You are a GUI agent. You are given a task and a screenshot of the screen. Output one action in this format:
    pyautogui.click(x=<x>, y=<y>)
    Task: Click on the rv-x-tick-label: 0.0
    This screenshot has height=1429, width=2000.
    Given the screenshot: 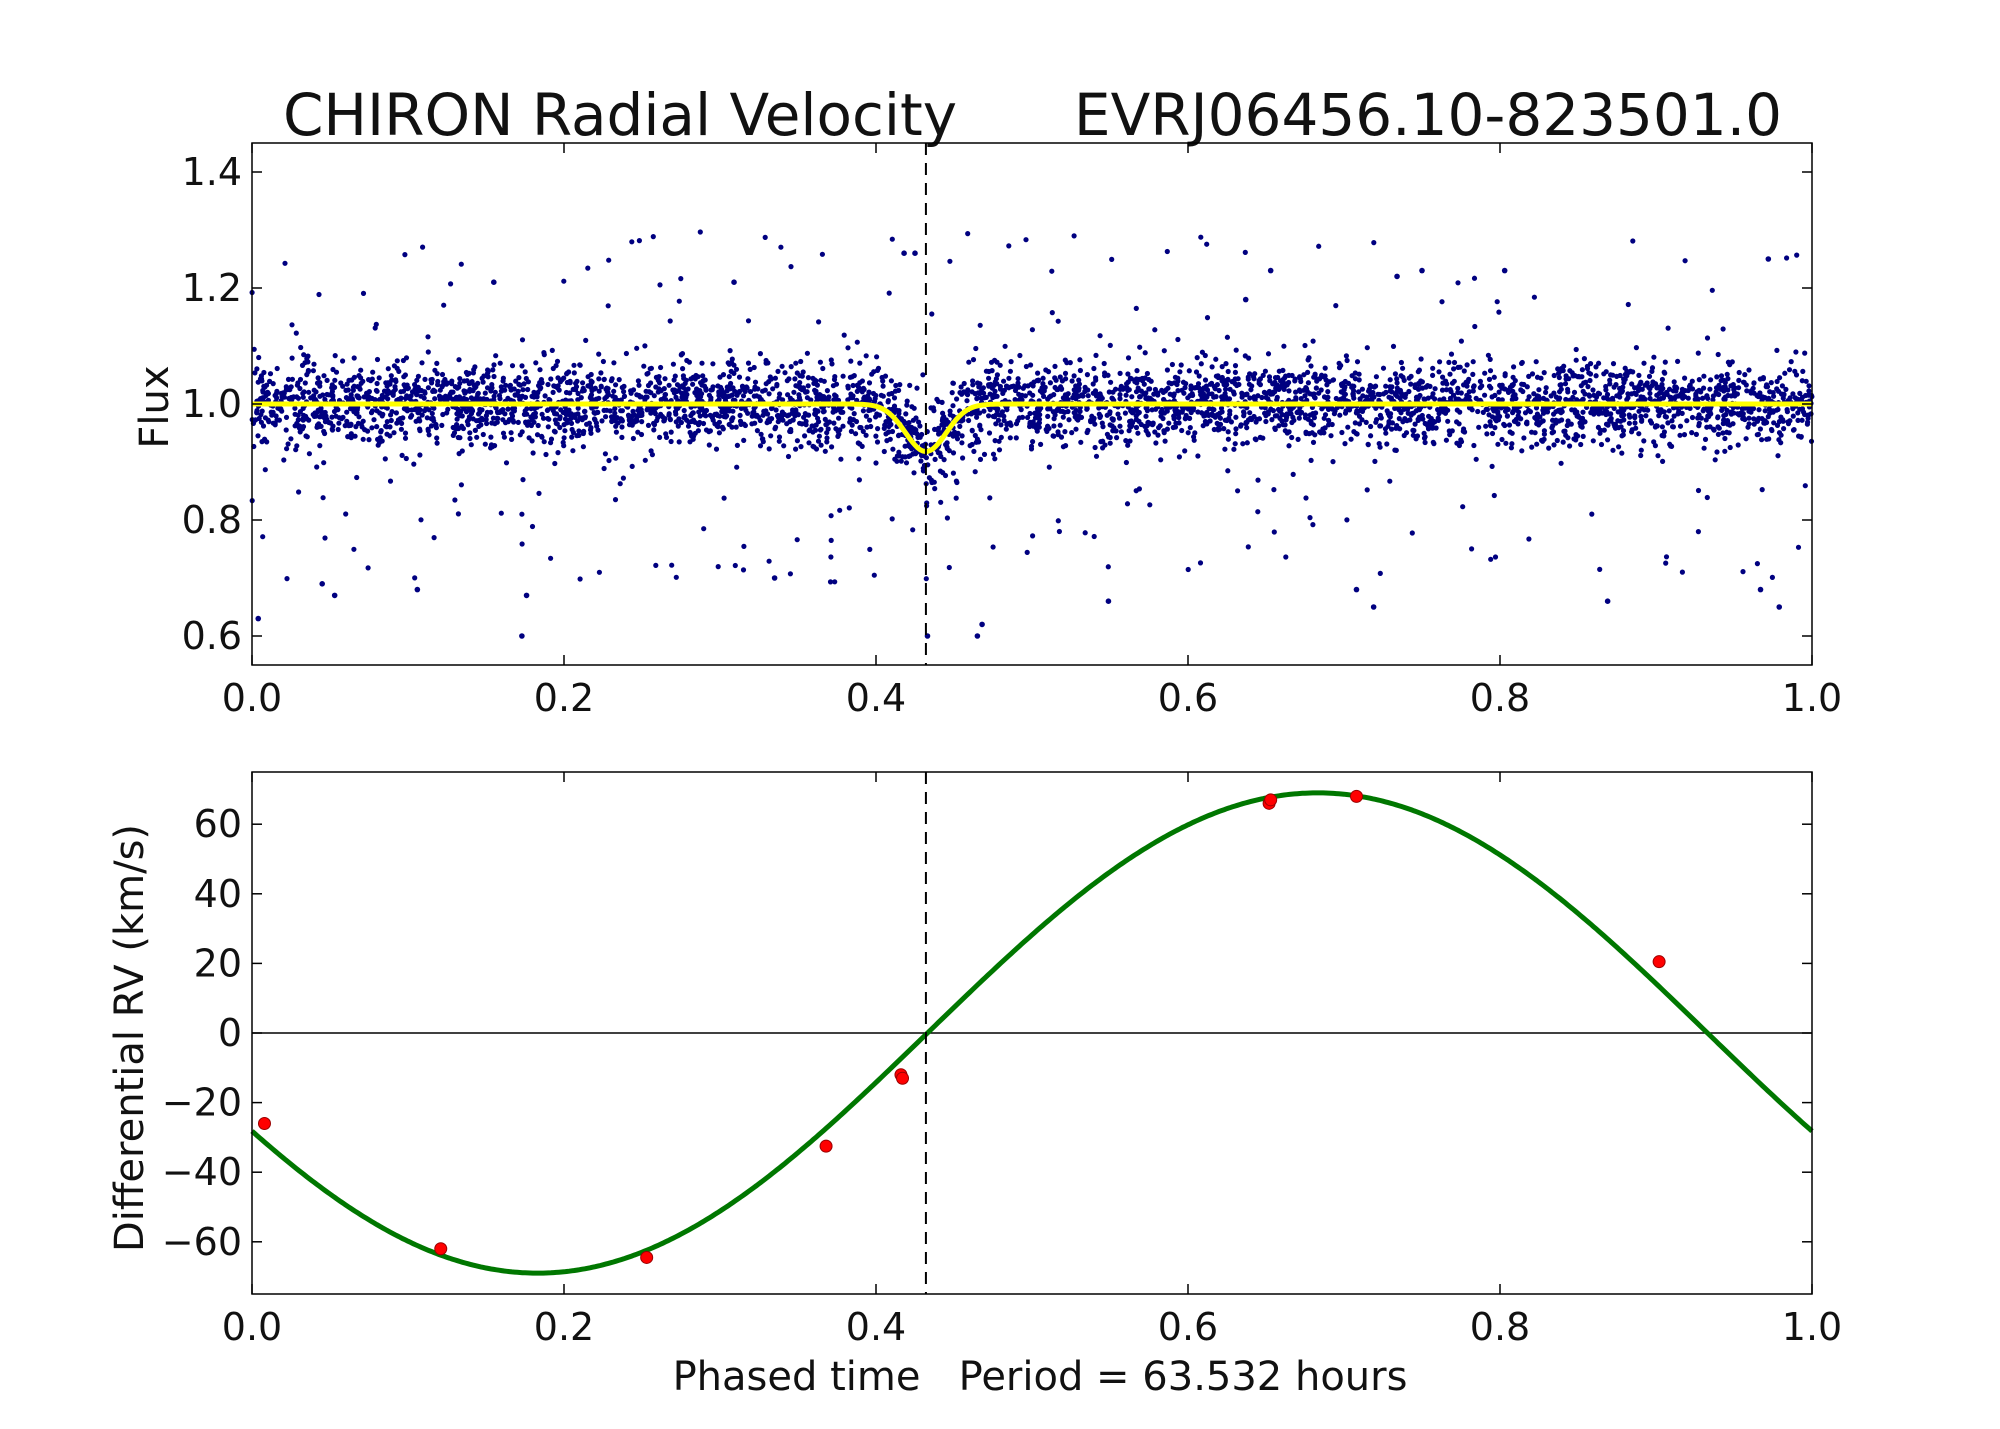 What is the action you would take?
    pyautogui.click(x=252, y=1327)
    